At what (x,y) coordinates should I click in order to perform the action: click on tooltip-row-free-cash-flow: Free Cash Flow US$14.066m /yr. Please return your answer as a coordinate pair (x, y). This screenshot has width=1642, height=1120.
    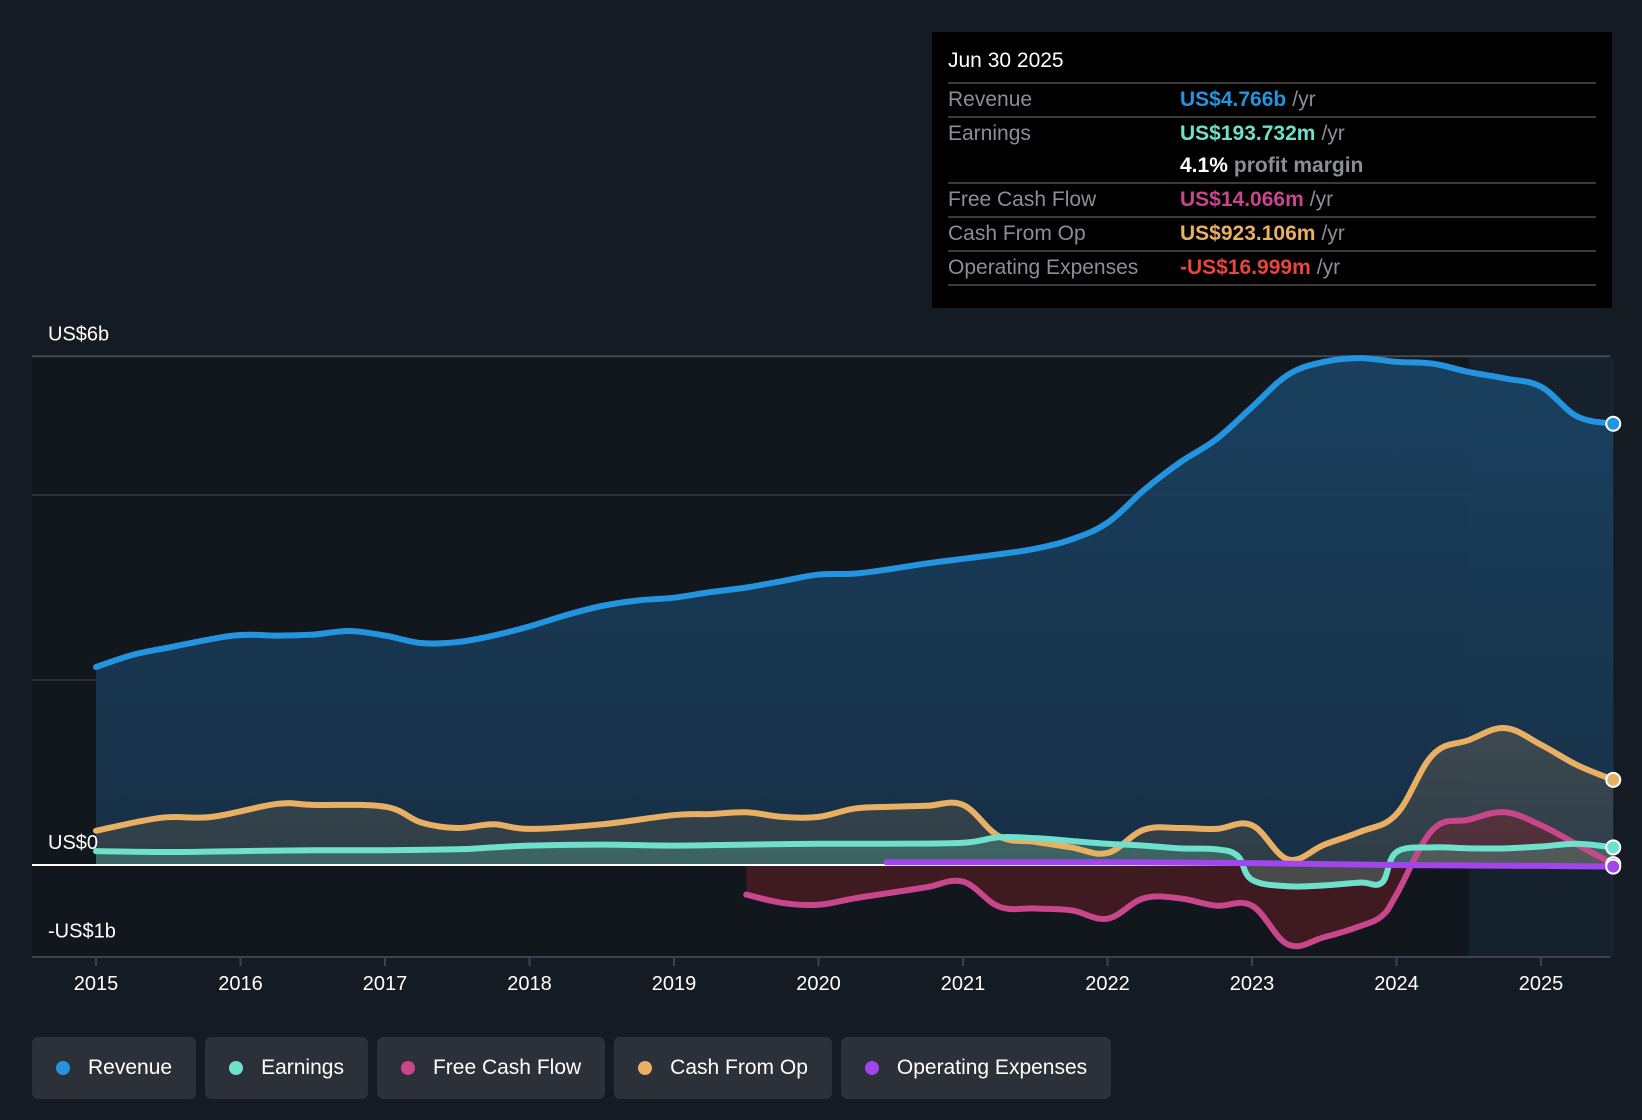
    Looking at the image, I should click on (1272, 201).